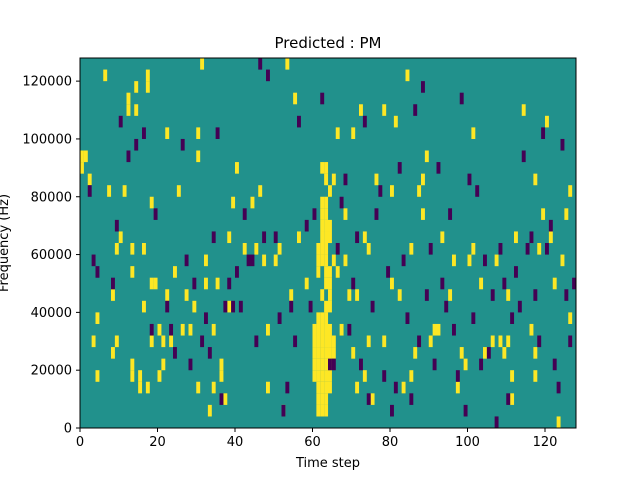 Image resolution: width=640 pixels, height=480 pixels. What do you see at coordinates (328, 43) in the screenshot?
I see `chart-title: Predicted : PM` at bounding box center [328, 43].